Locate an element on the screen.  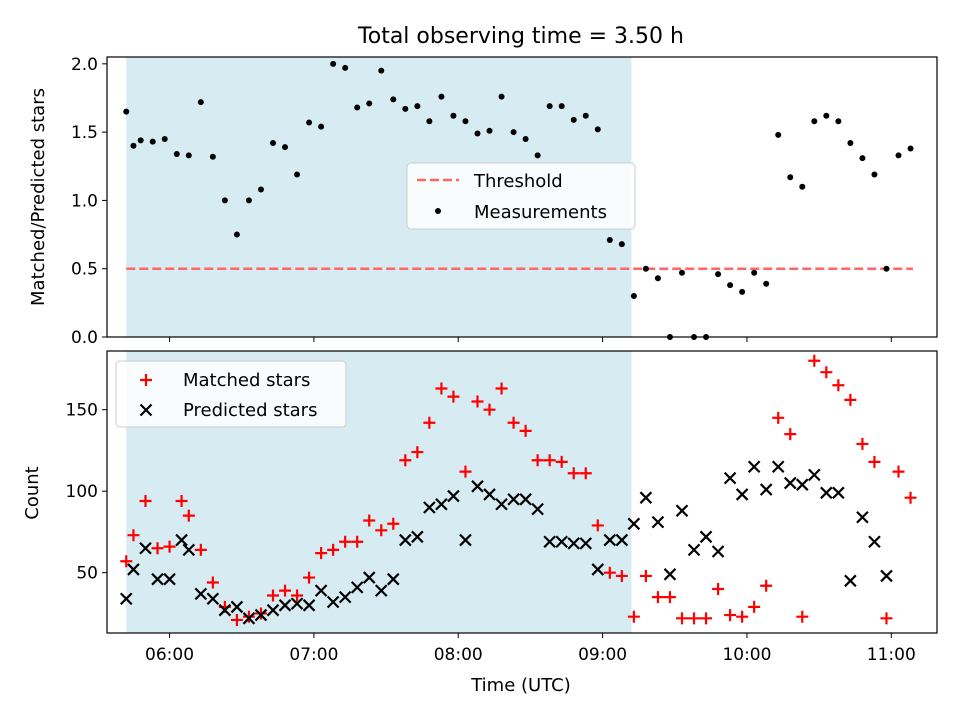
legend-matched-label: Matched stars is located at coordinates (246, 380).